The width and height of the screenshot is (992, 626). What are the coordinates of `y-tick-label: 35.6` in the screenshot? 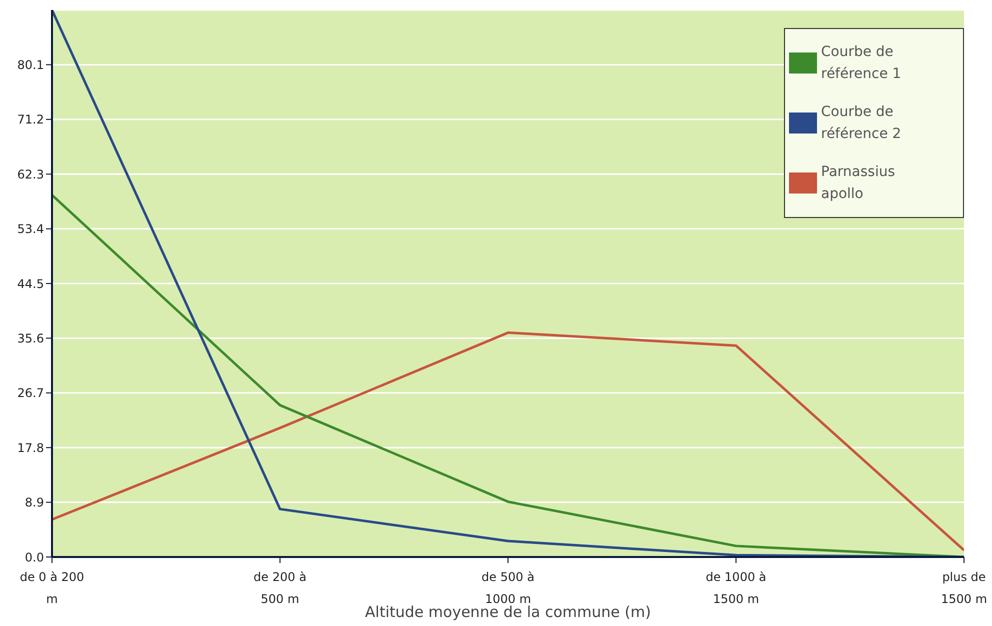 It's located at (30, 338).